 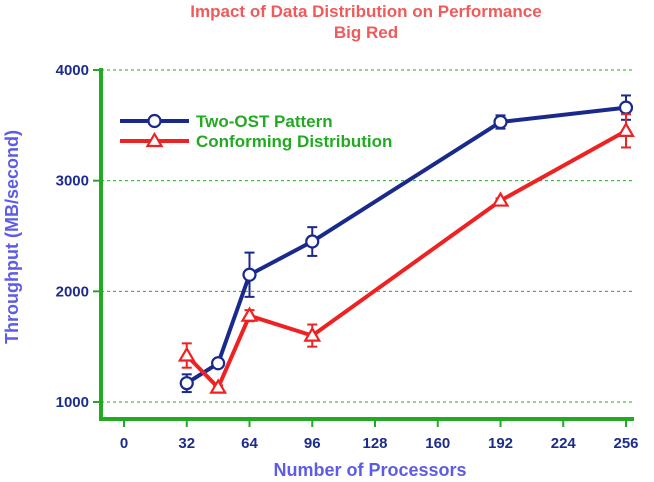 What do you see at coordinates (366, 32) in the screenshot?
I see `chart-subtitle: Big Red` at bounding box center [366, 32].